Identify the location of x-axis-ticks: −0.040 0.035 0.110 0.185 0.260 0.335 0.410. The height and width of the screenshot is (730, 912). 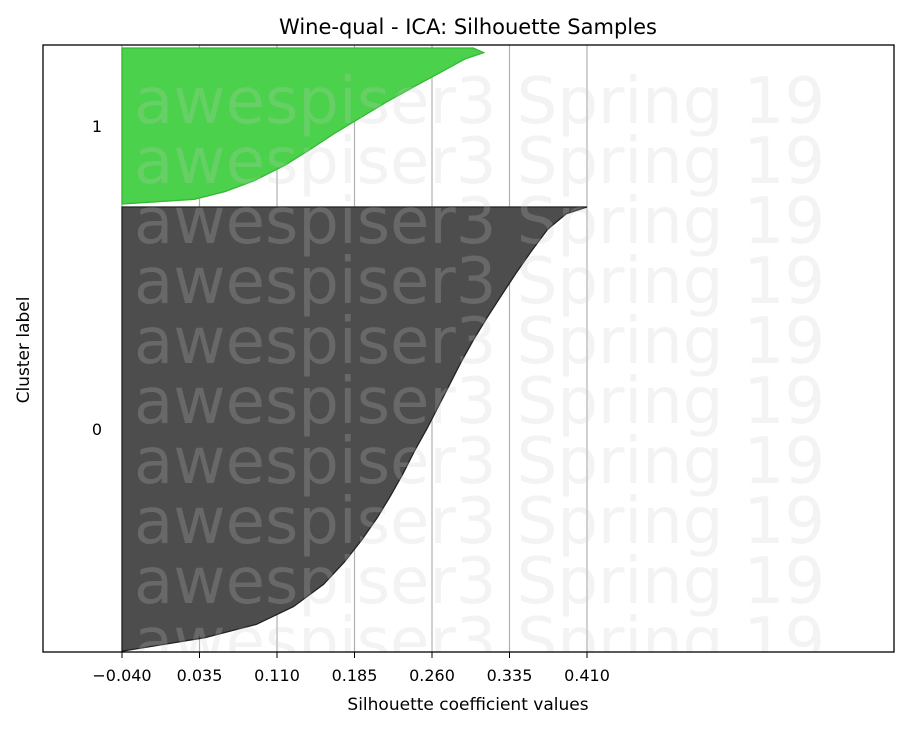
(351, 668).